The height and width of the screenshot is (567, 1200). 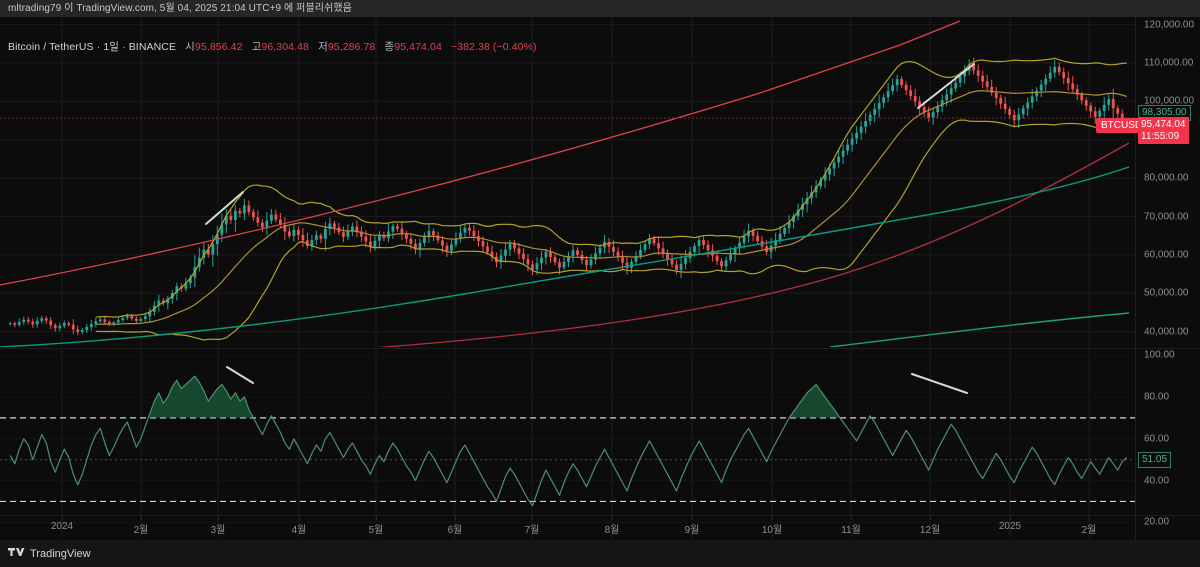 I want to click on legend-close-value: 95,474.04, so click(x=418, y=47).